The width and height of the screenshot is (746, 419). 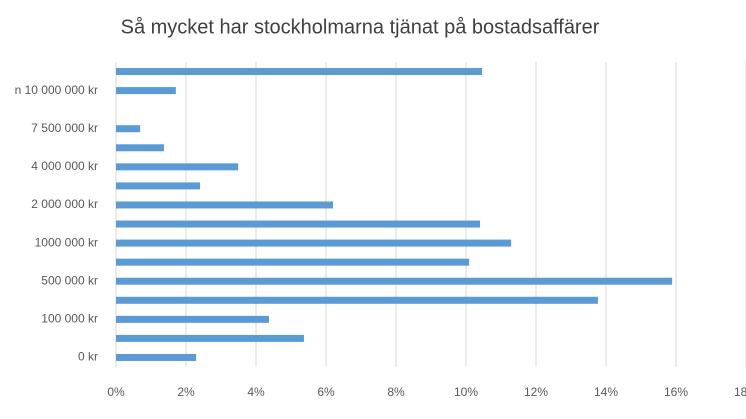 What do you see at coordinates (326, 392) in the screenshot?
I see `x-tick-label: 6%` at bounding box center [326, 392].